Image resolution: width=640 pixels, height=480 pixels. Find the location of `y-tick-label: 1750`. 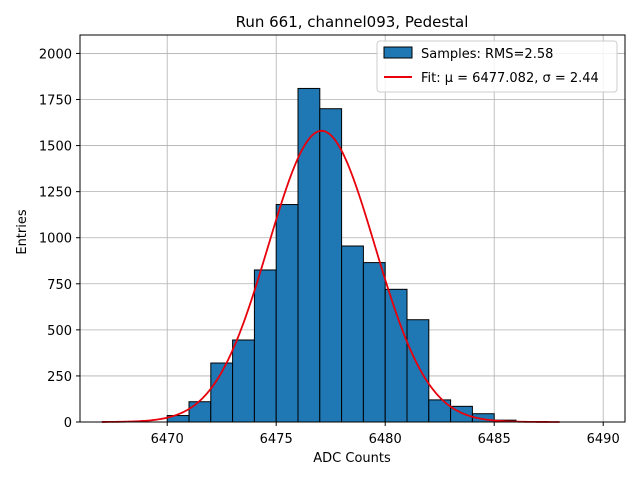

y-tick-label: 1750 is located at coordinates (55, 101).